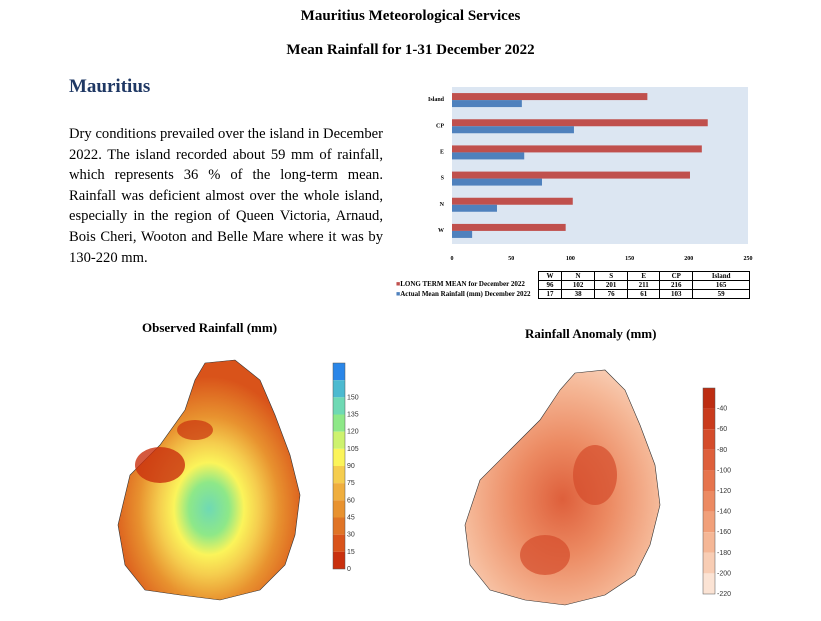 The height and width of the screenshot is (621, 821). I want to click on x-tick-label: 50, so click(511, 259).